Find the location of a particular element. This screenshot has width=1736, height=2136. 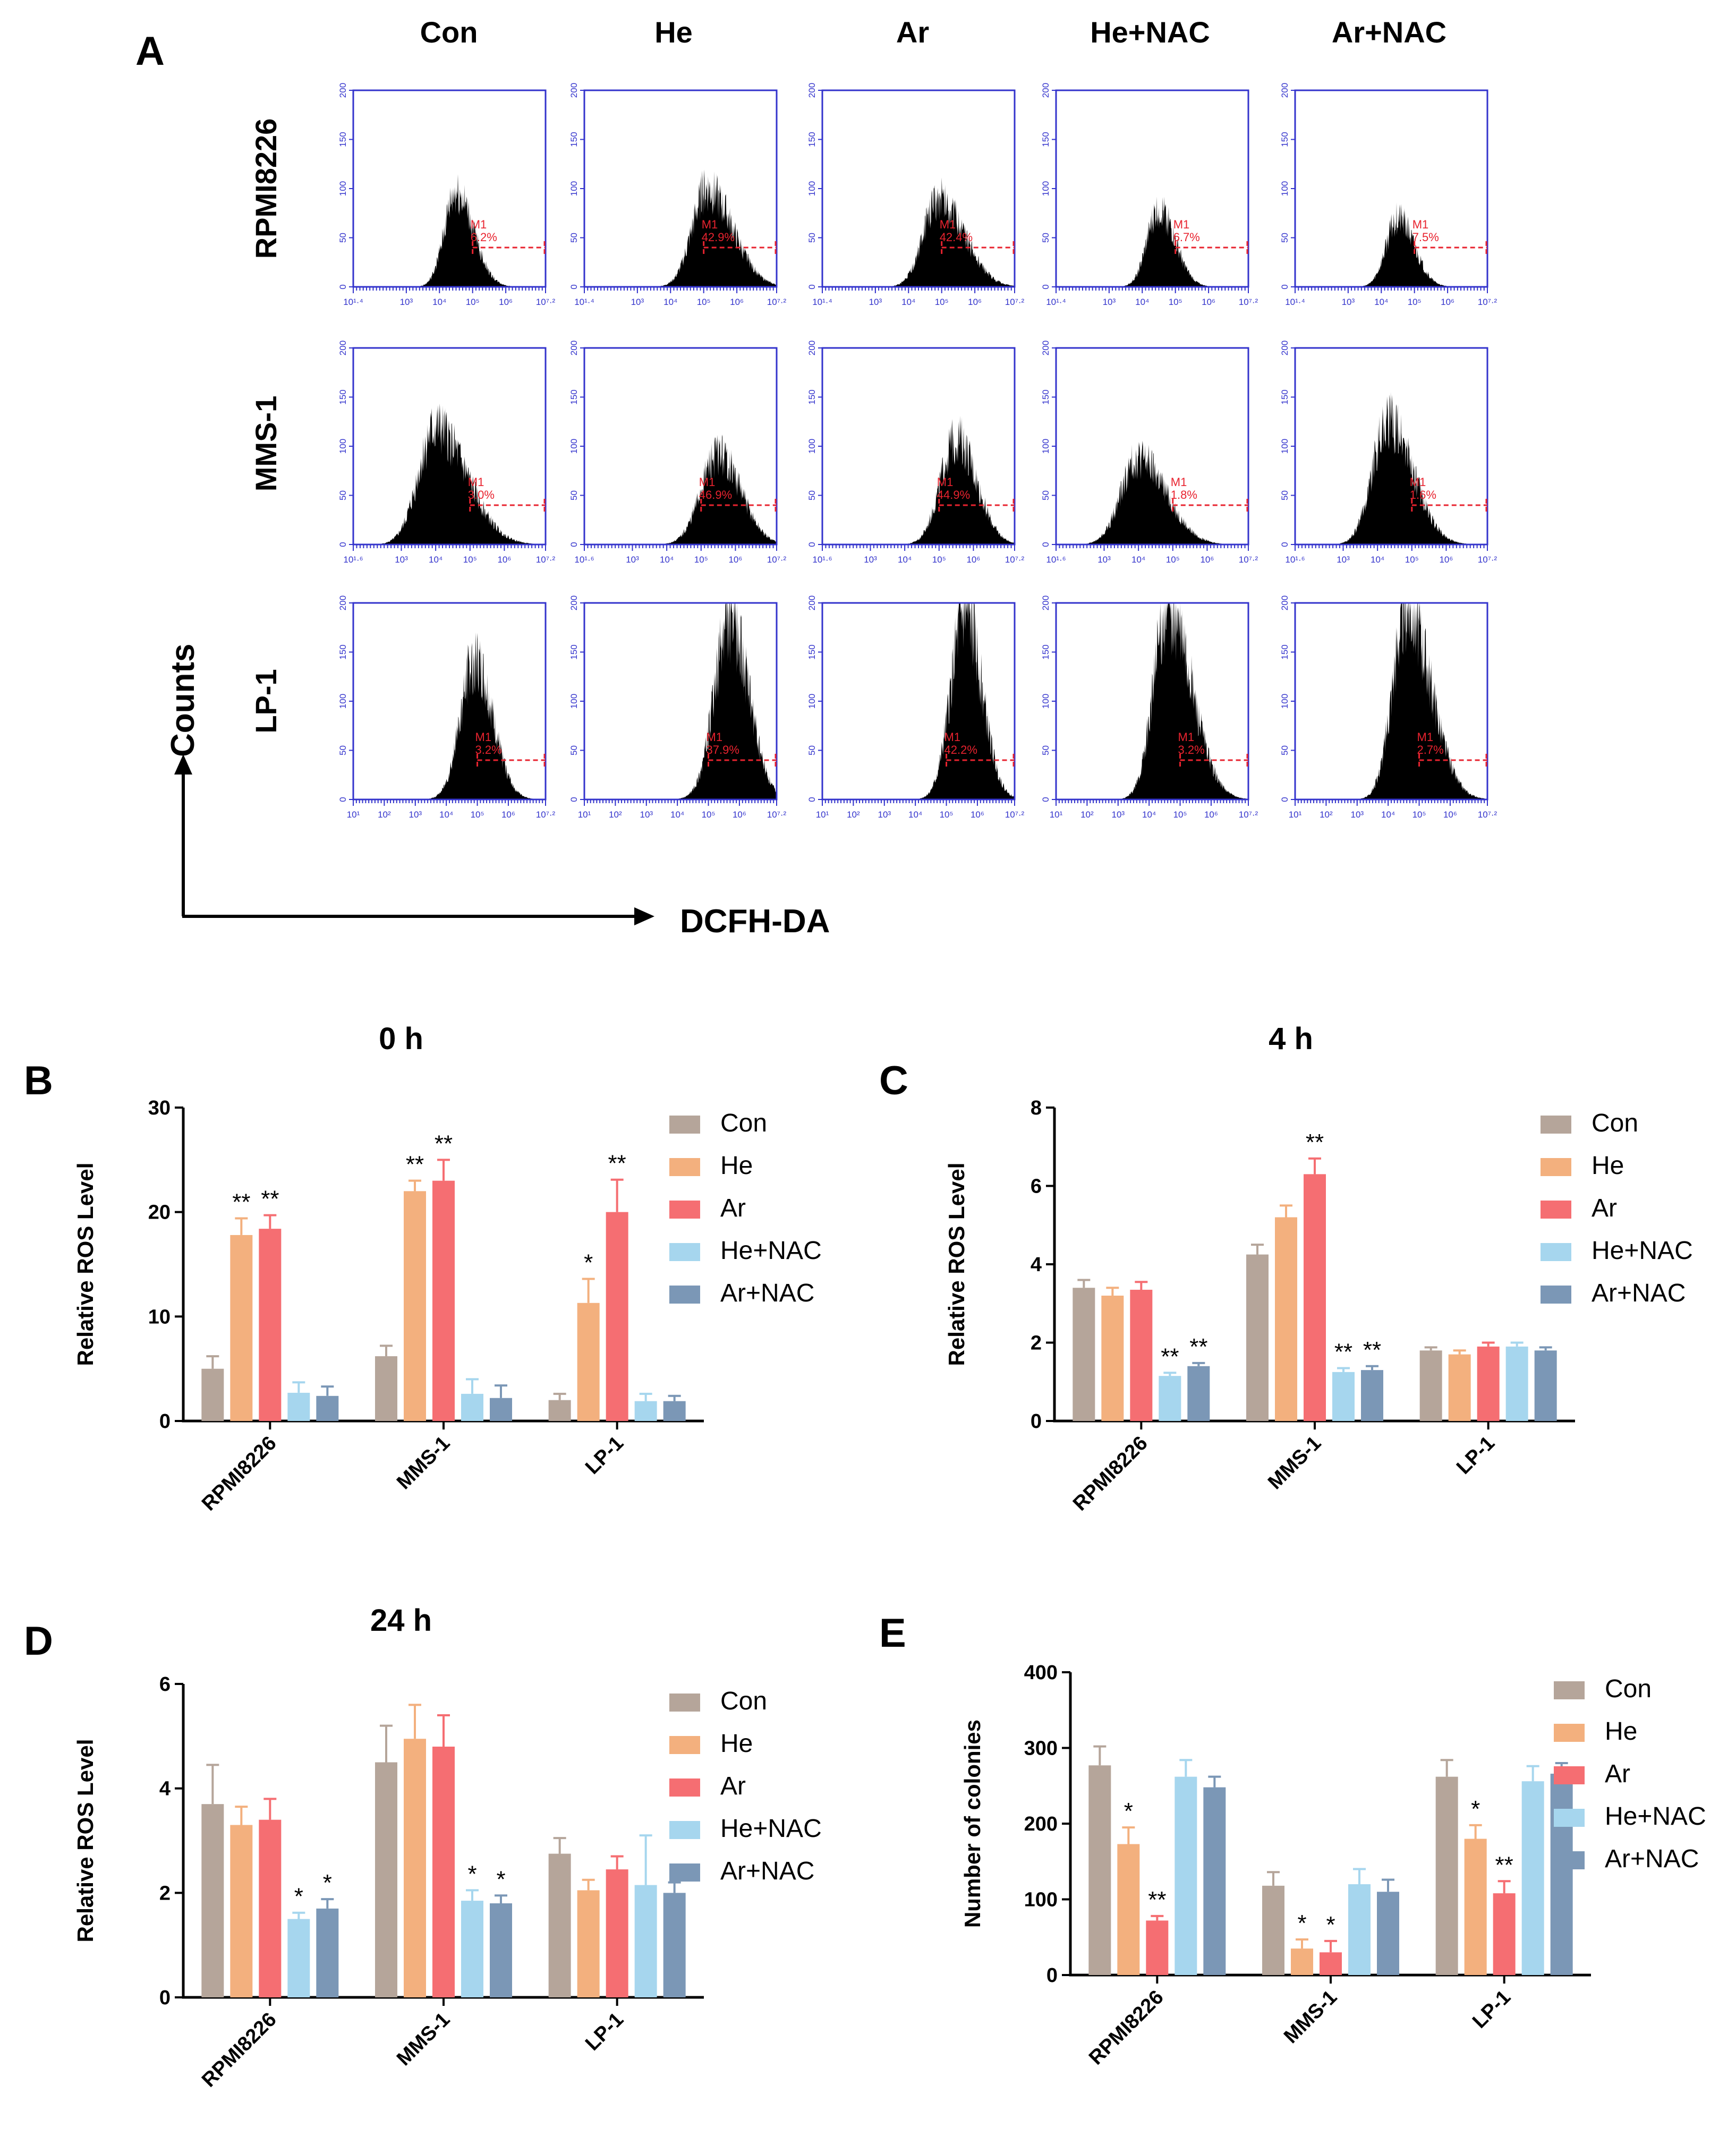

column-title-con: Con is located at coordinates (449, 32).